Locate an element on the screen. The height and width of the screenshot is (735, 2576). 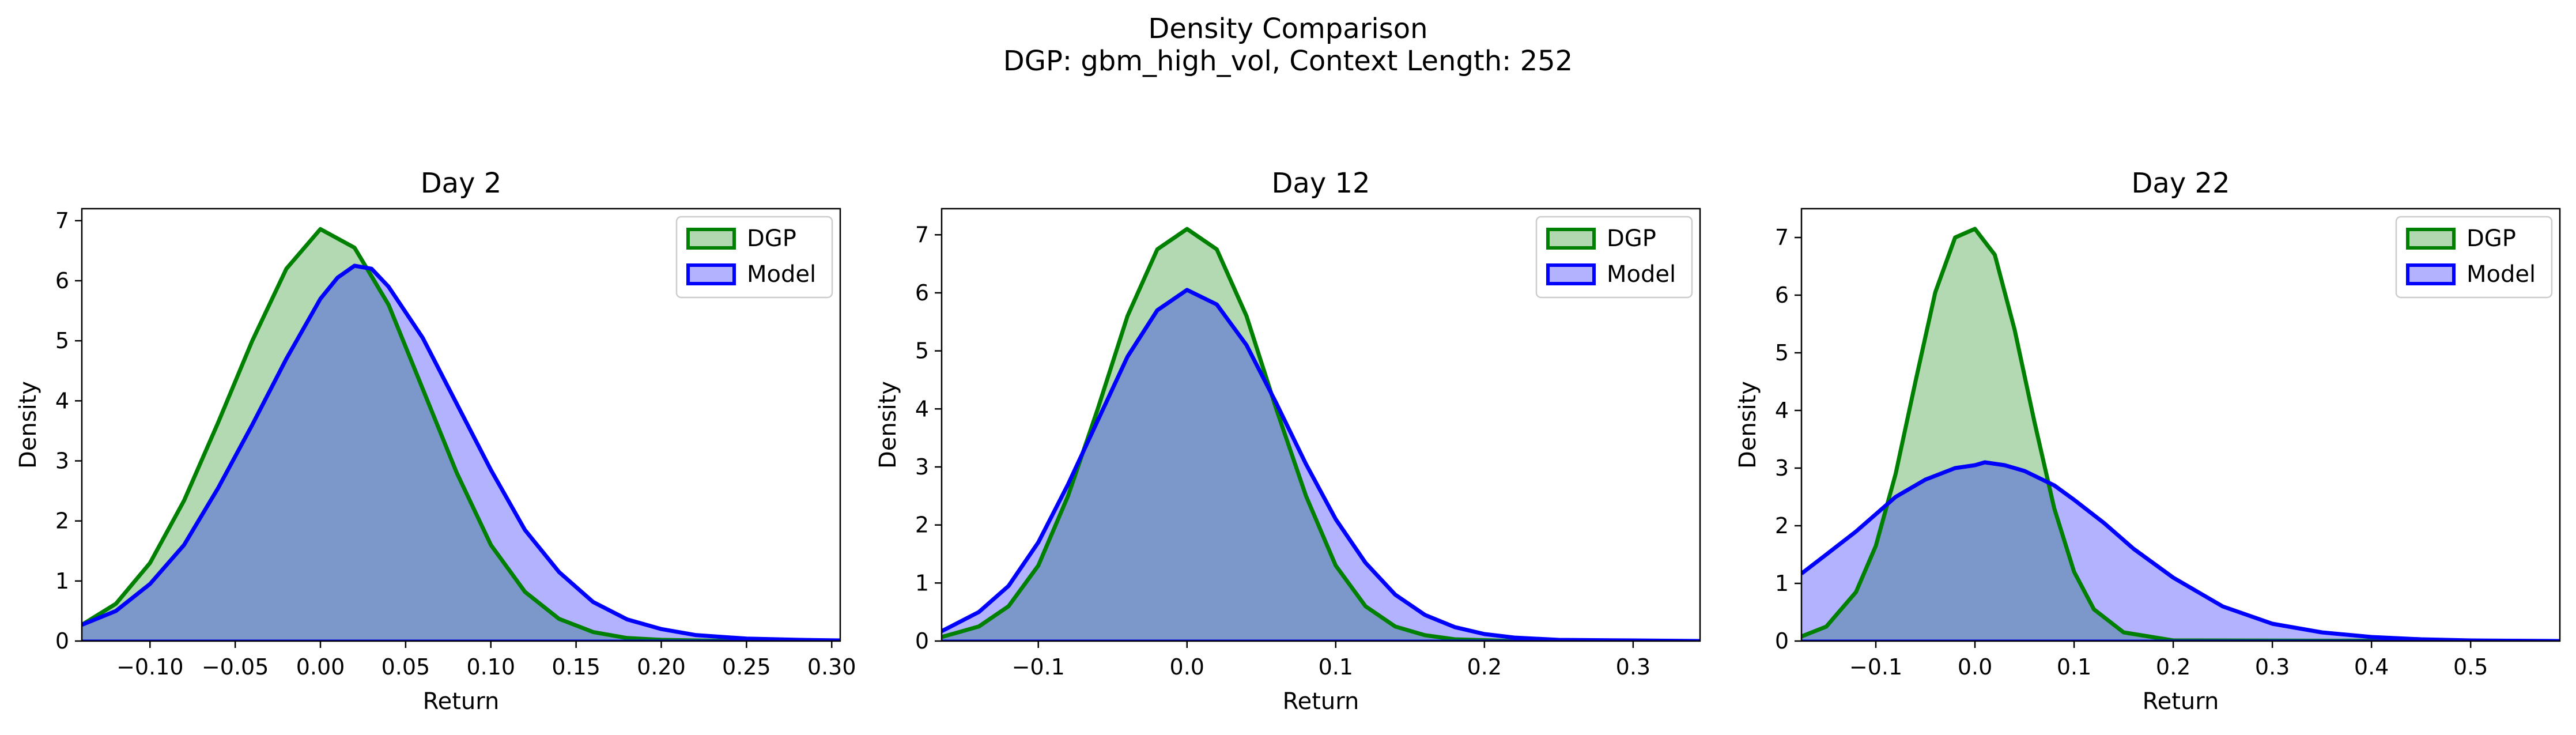
subplot-title: Day 22 is located at coordinates (2180, 183).